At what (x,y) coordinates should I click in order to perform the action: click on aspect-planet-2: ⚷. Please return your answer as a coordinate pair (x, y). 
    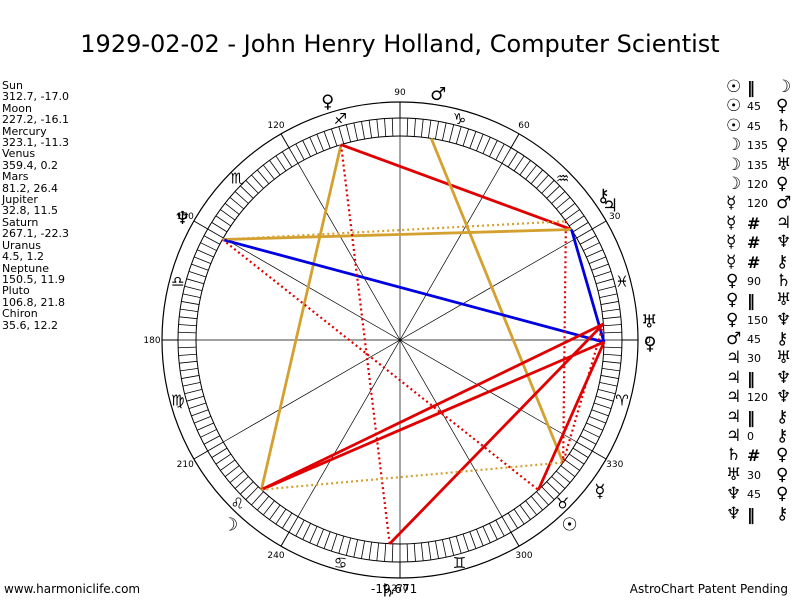
    Looking at the image, I should click on (782, 339).